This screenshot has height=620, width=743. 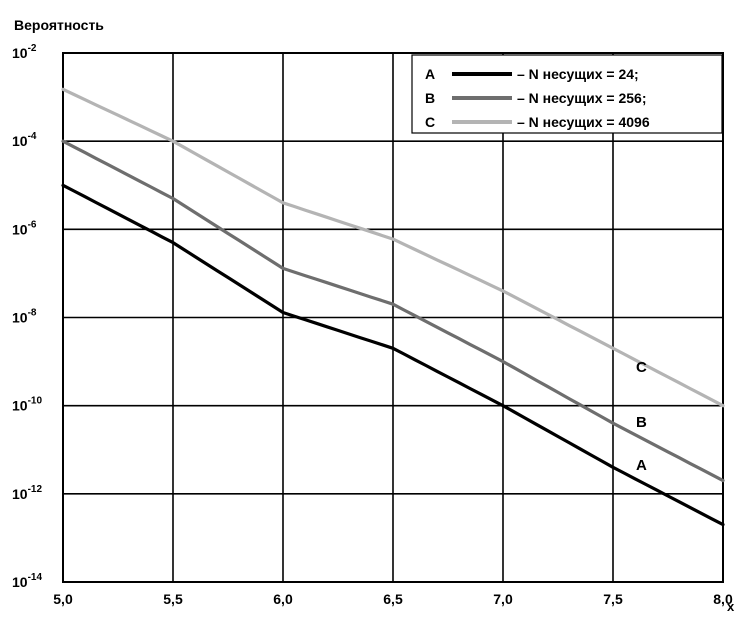 What do you see at coordinates (430, 74) in the screenshot?
I see `legend-letter-A: A` at bounding box center [430, 74].